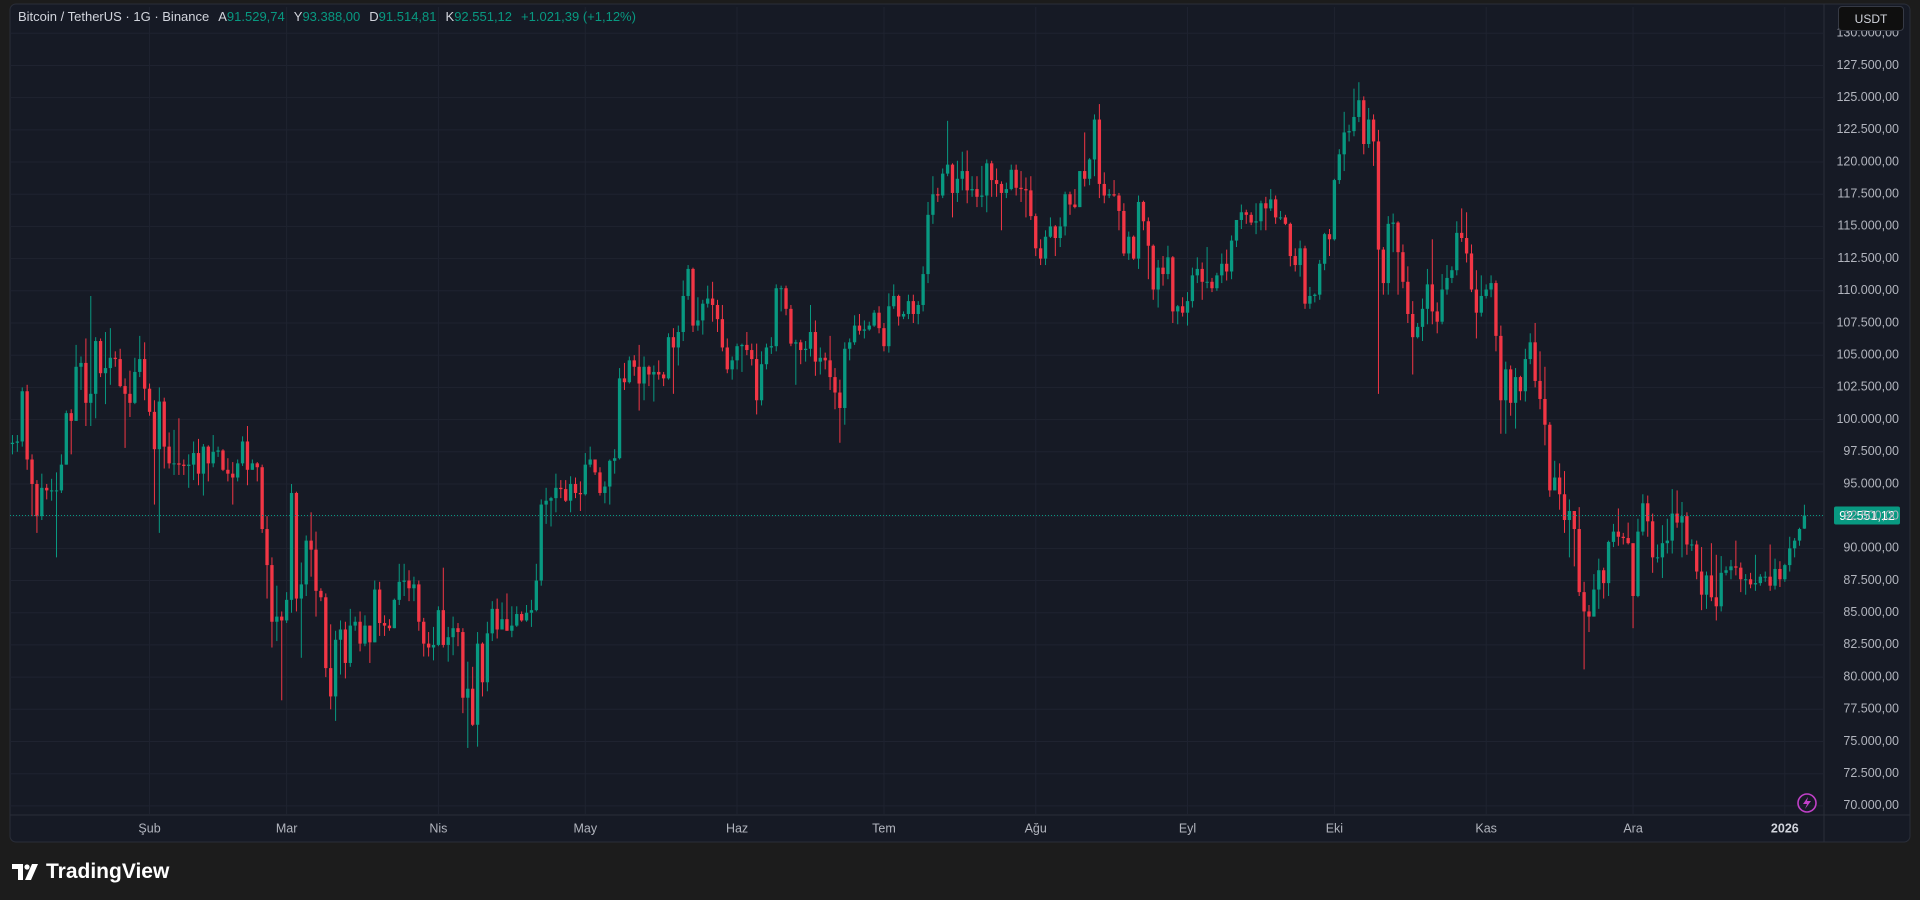 The width and height of the screenshot is (1920, 900). Describe the element at coordinates (1871, 805) in the screenshot. I see `y-tick-label: 70.000,00` at that location.